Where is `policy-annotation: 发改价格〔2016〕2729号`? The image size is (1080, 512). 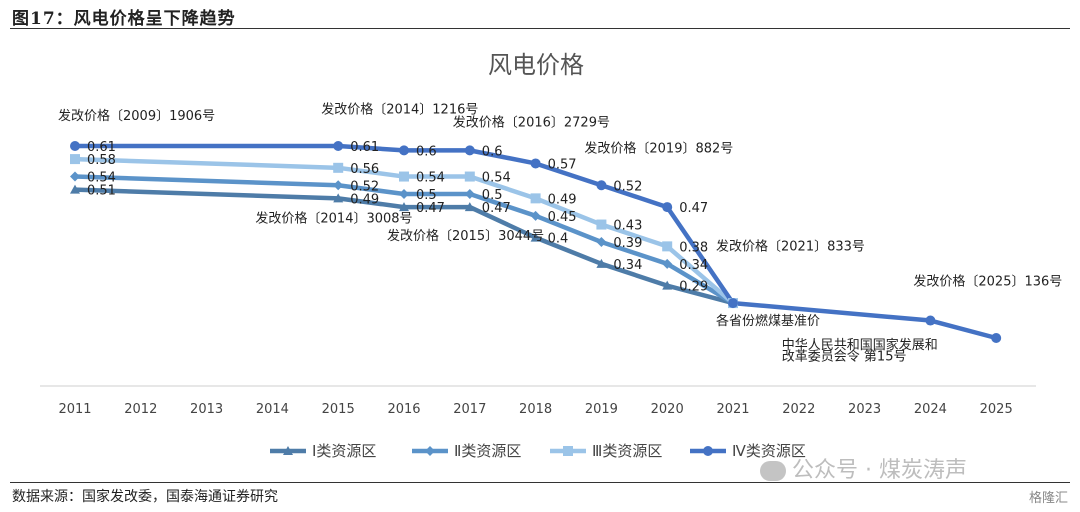 policy-annotation: 发改价格〔2016〕2729号 is located at coordinates (531, 122).